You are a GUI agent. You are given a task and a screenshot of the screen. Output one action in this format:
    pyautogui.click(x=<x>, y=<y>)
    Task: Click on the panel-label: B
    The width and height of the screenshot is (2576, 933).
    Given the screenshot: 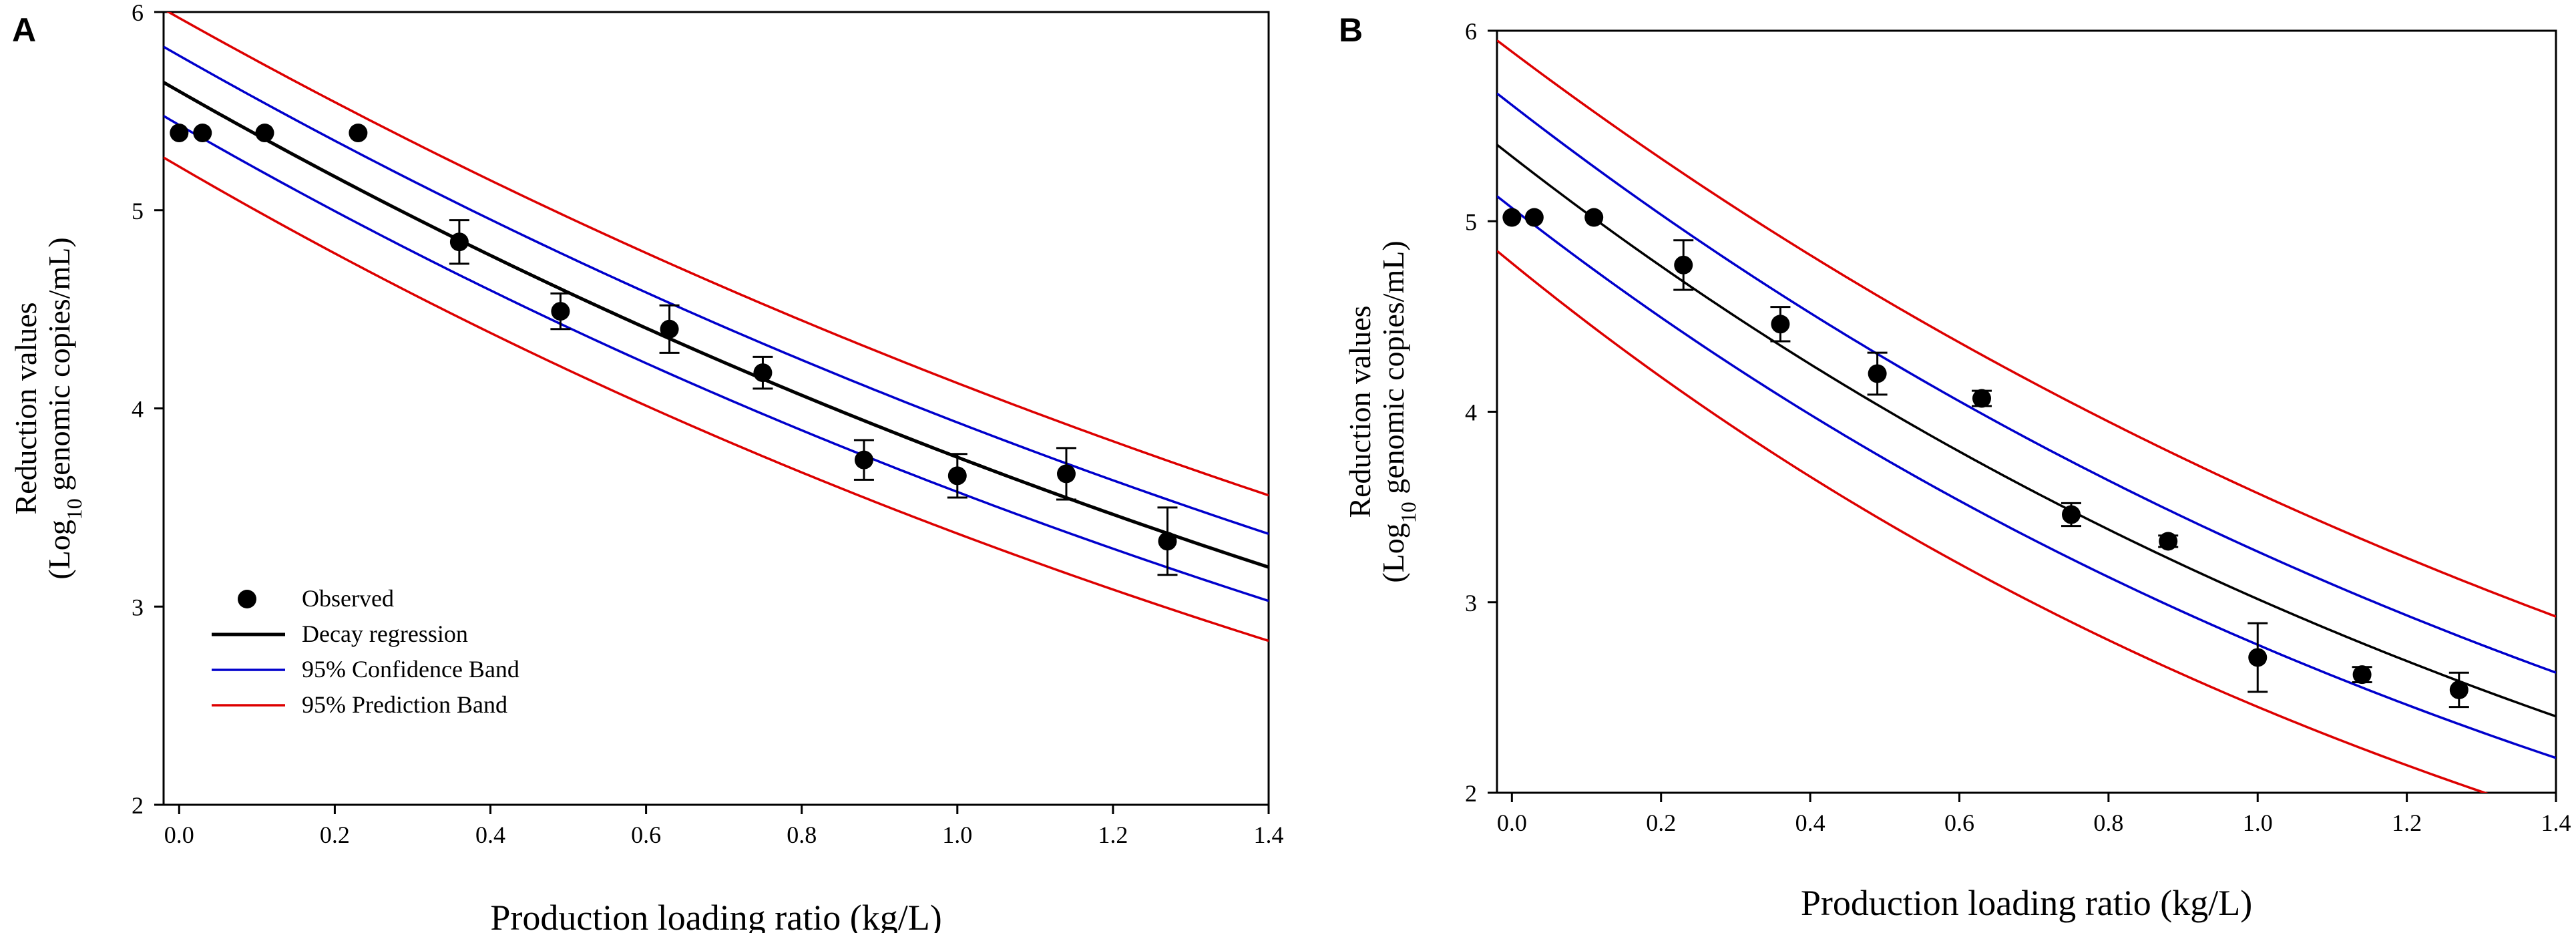 What is the action you would take?
    pyautogui.click(x=1351, y=30)
    